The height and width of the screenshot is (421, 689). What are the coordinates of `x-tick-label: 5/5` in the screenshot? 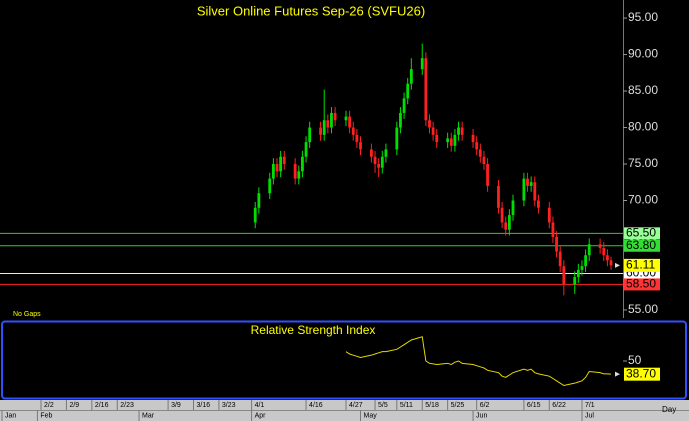 It's located at (383, 405).